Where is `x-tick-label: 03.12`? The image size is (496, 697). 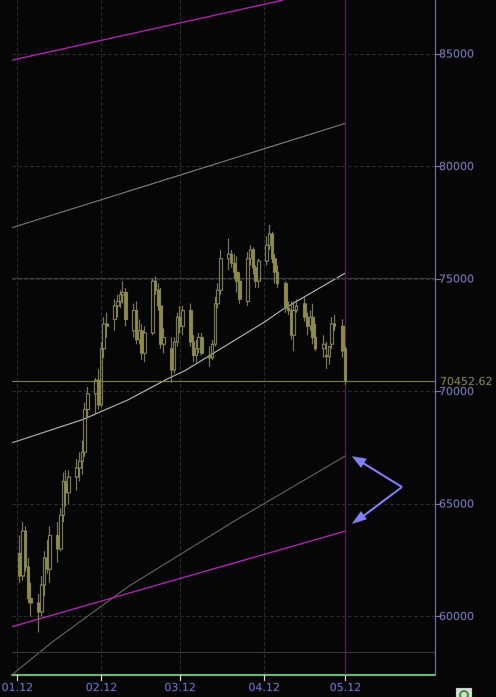 x-tick-label: 03.12 is located at coordinates (180, 687).